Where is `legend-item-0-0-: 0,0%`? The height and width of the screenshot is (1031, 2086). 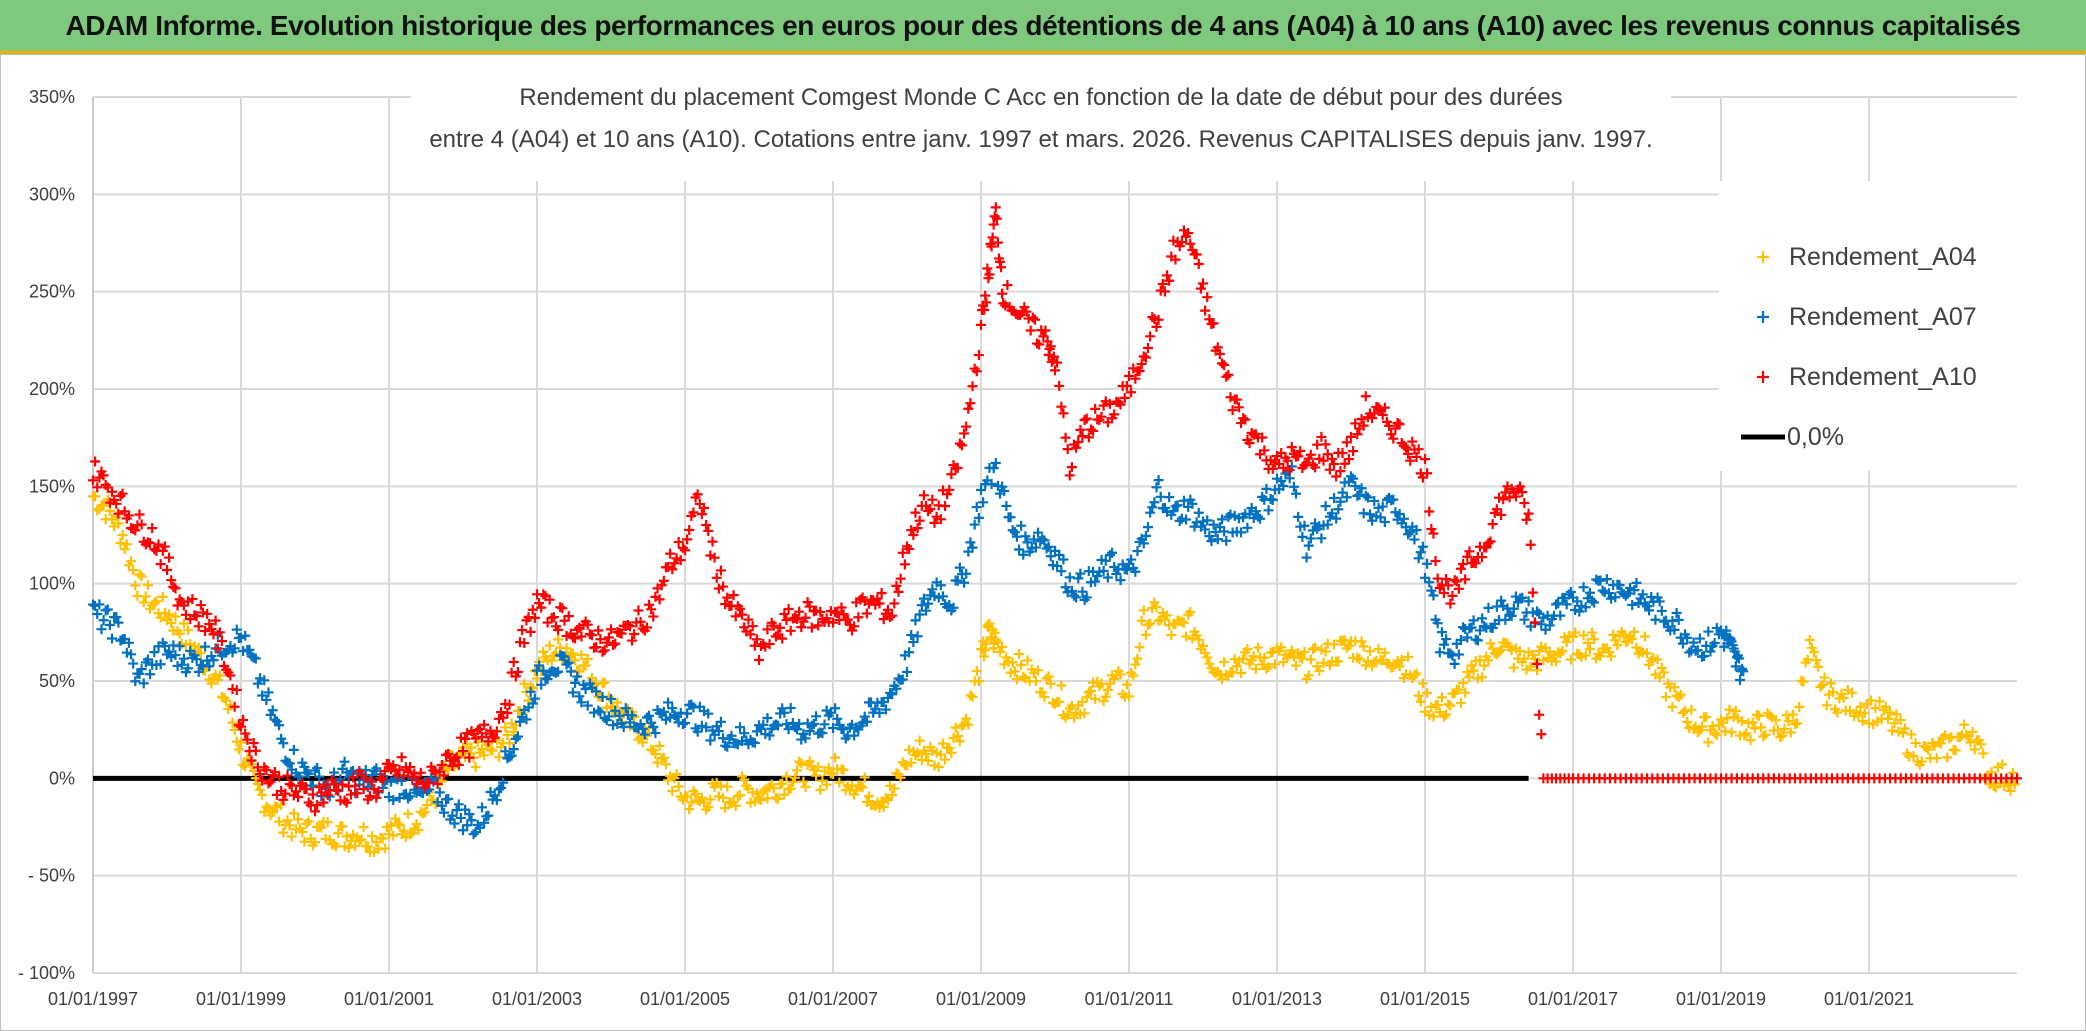
legend-item-0-0-: 0,0% is located at coordinates (1792, 437).